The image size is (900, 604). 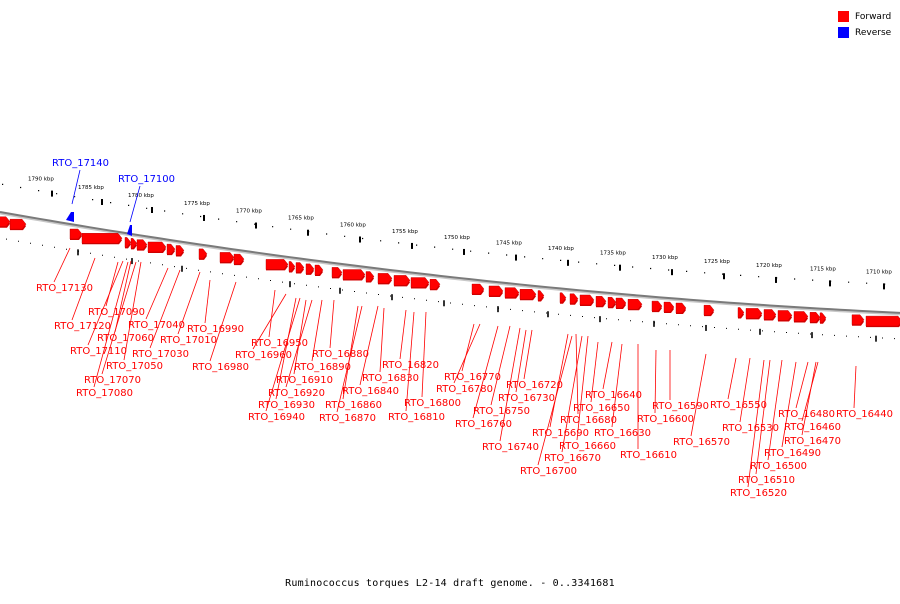 I want to click on forward-gene-label: RTO_16630, so click(x=622, y=433).